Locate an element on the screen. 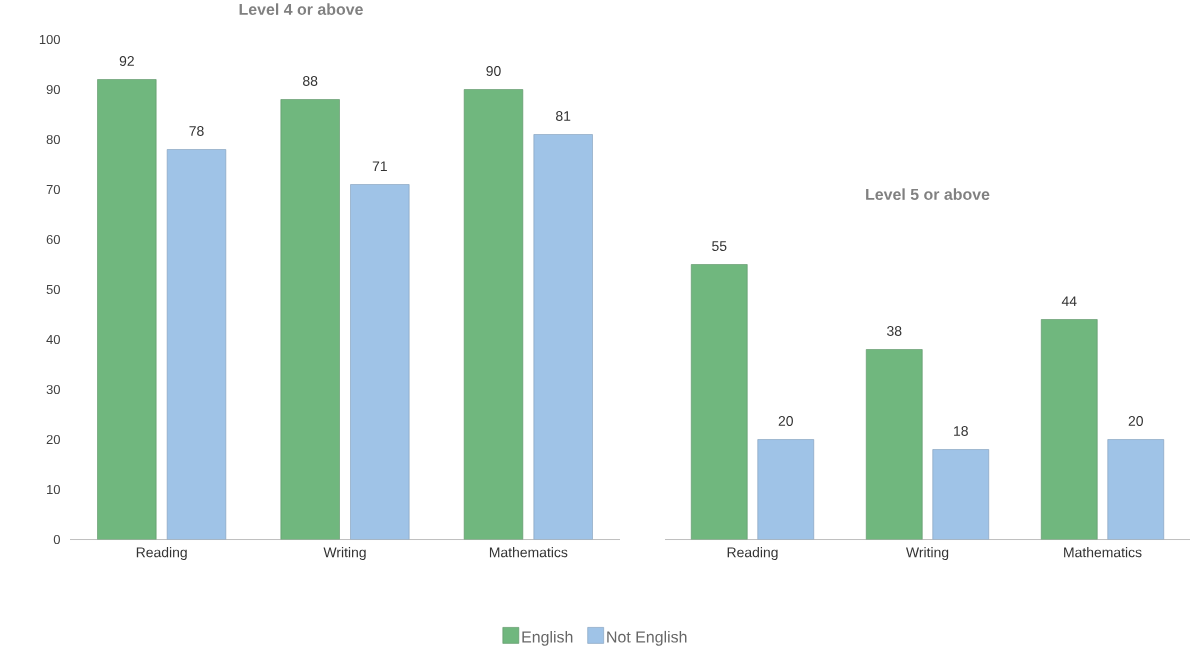 This screenshot has width=1192, height=651. data-label: 90 is located at coordinates (493, 71).